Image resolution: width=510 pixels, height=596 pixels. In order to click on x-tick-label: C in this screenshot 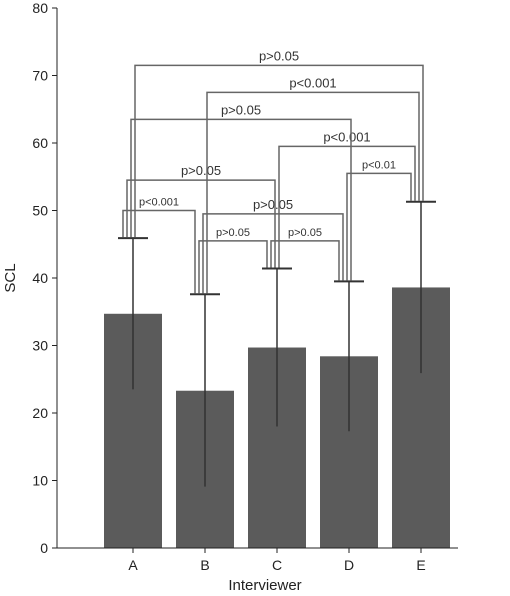, I will do `click(277, 565)`.